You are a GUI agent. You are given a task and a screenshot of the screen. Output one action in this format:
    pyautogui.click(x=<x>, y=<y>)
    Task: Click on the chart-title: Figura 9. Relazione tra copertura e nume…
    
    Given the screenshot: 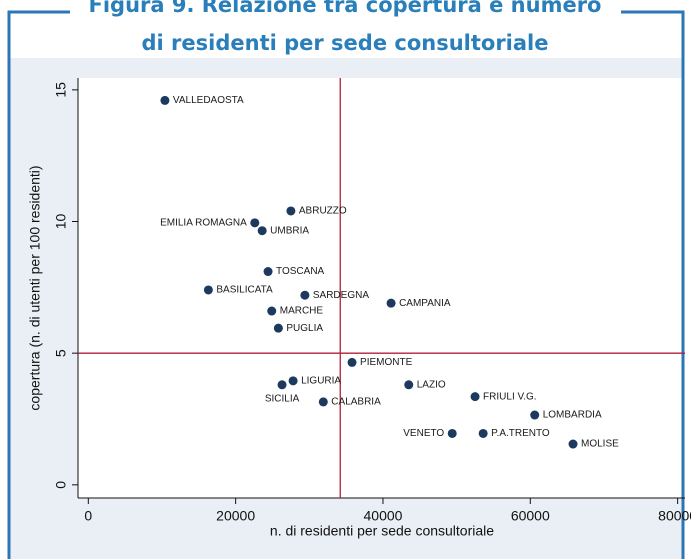 What is the action you would take?
    pyautogui.click(x=345, y=8)
    